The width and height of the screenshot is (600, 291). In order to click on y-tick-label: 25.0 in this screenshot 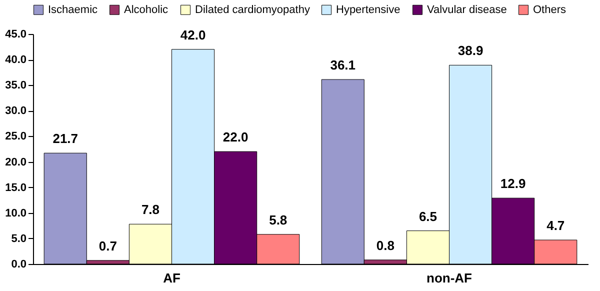, I will do `click(15, 136)`.